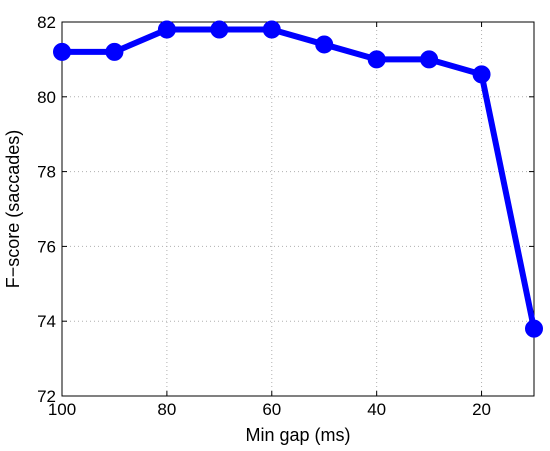  What do you see at coordinates (13, 209) in the screenshot?
I see `y-axis-label: F−score (saccades)` at bounding box center [13, 209].